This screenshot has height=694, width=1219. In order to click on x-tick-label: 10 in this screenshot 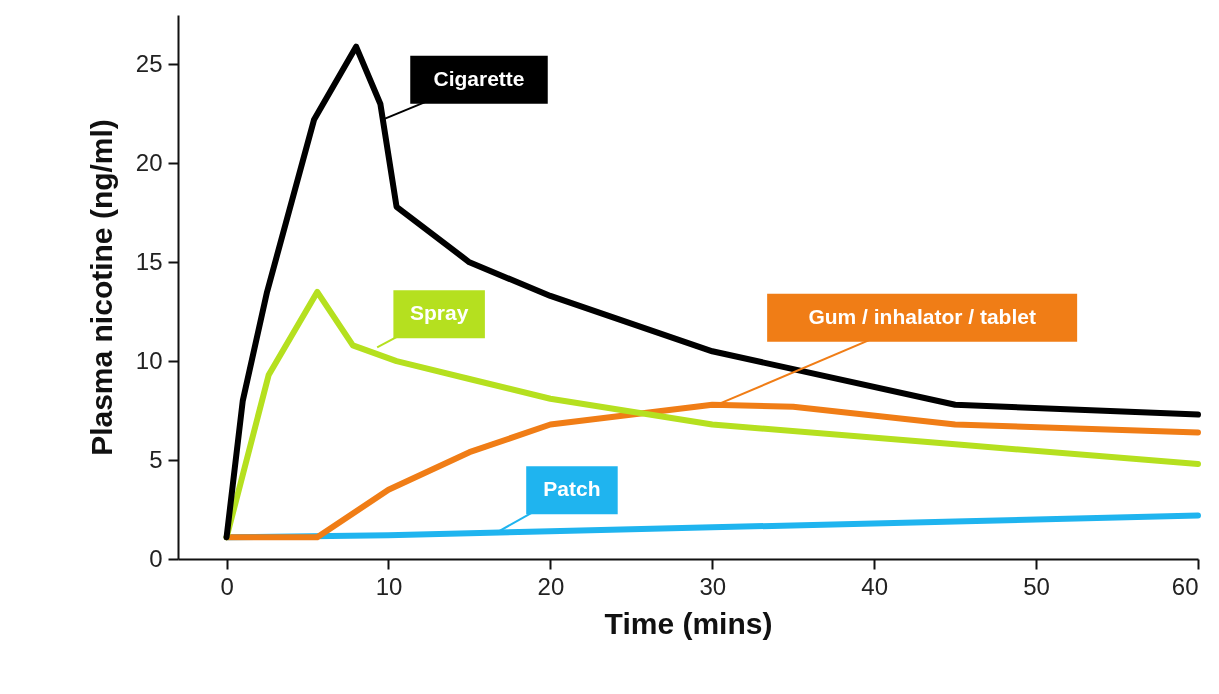, I will do `click(389, 586)`.